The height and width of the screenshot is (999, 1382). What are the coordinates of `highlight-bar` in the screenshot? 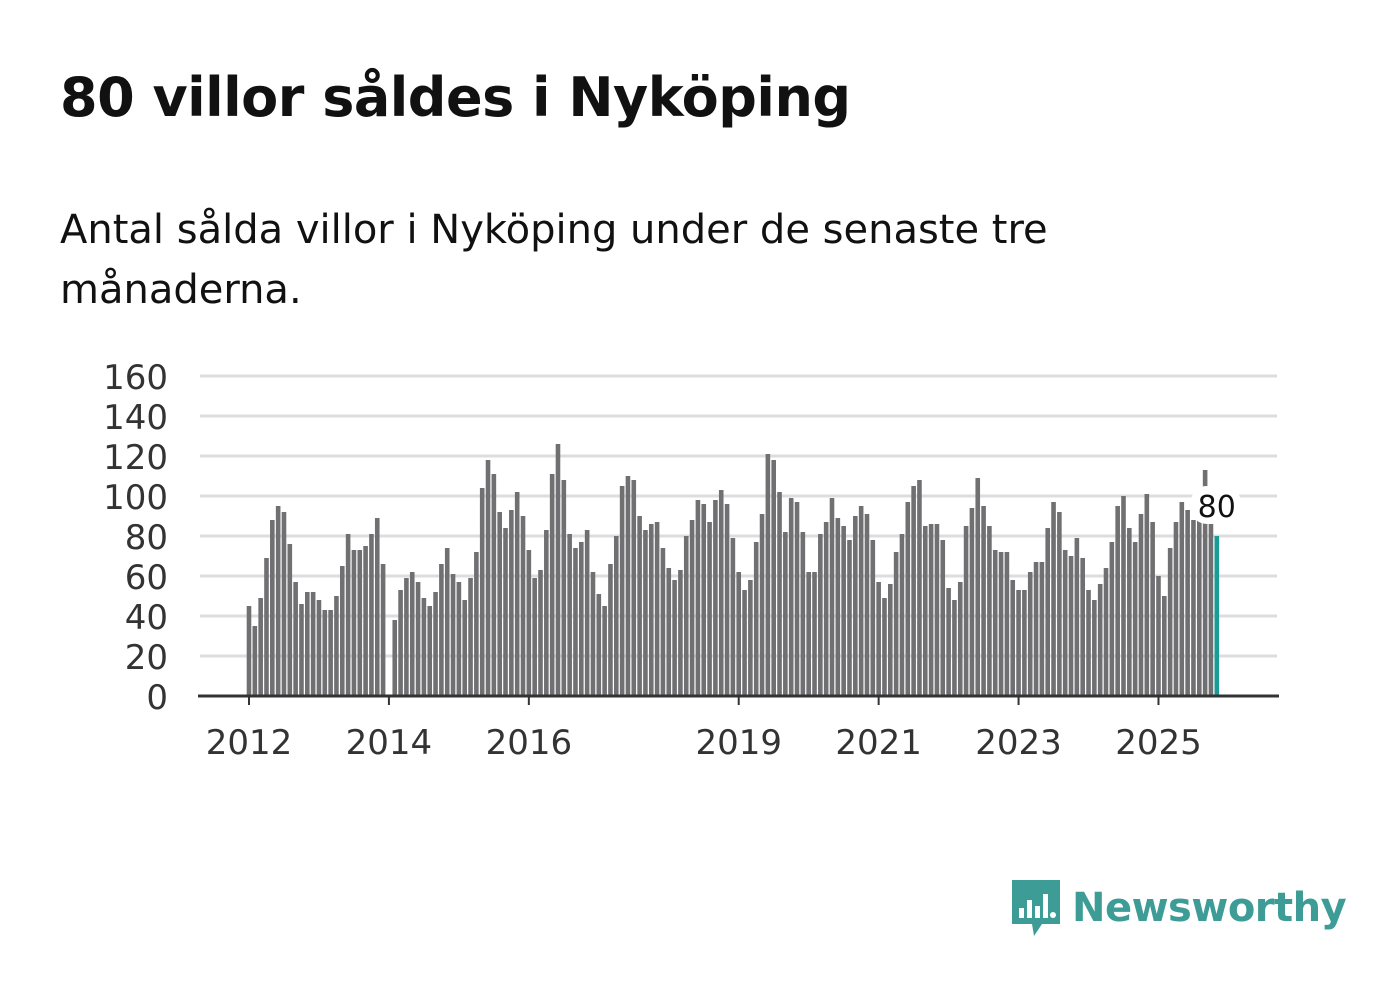 It's located at (1217, 616).